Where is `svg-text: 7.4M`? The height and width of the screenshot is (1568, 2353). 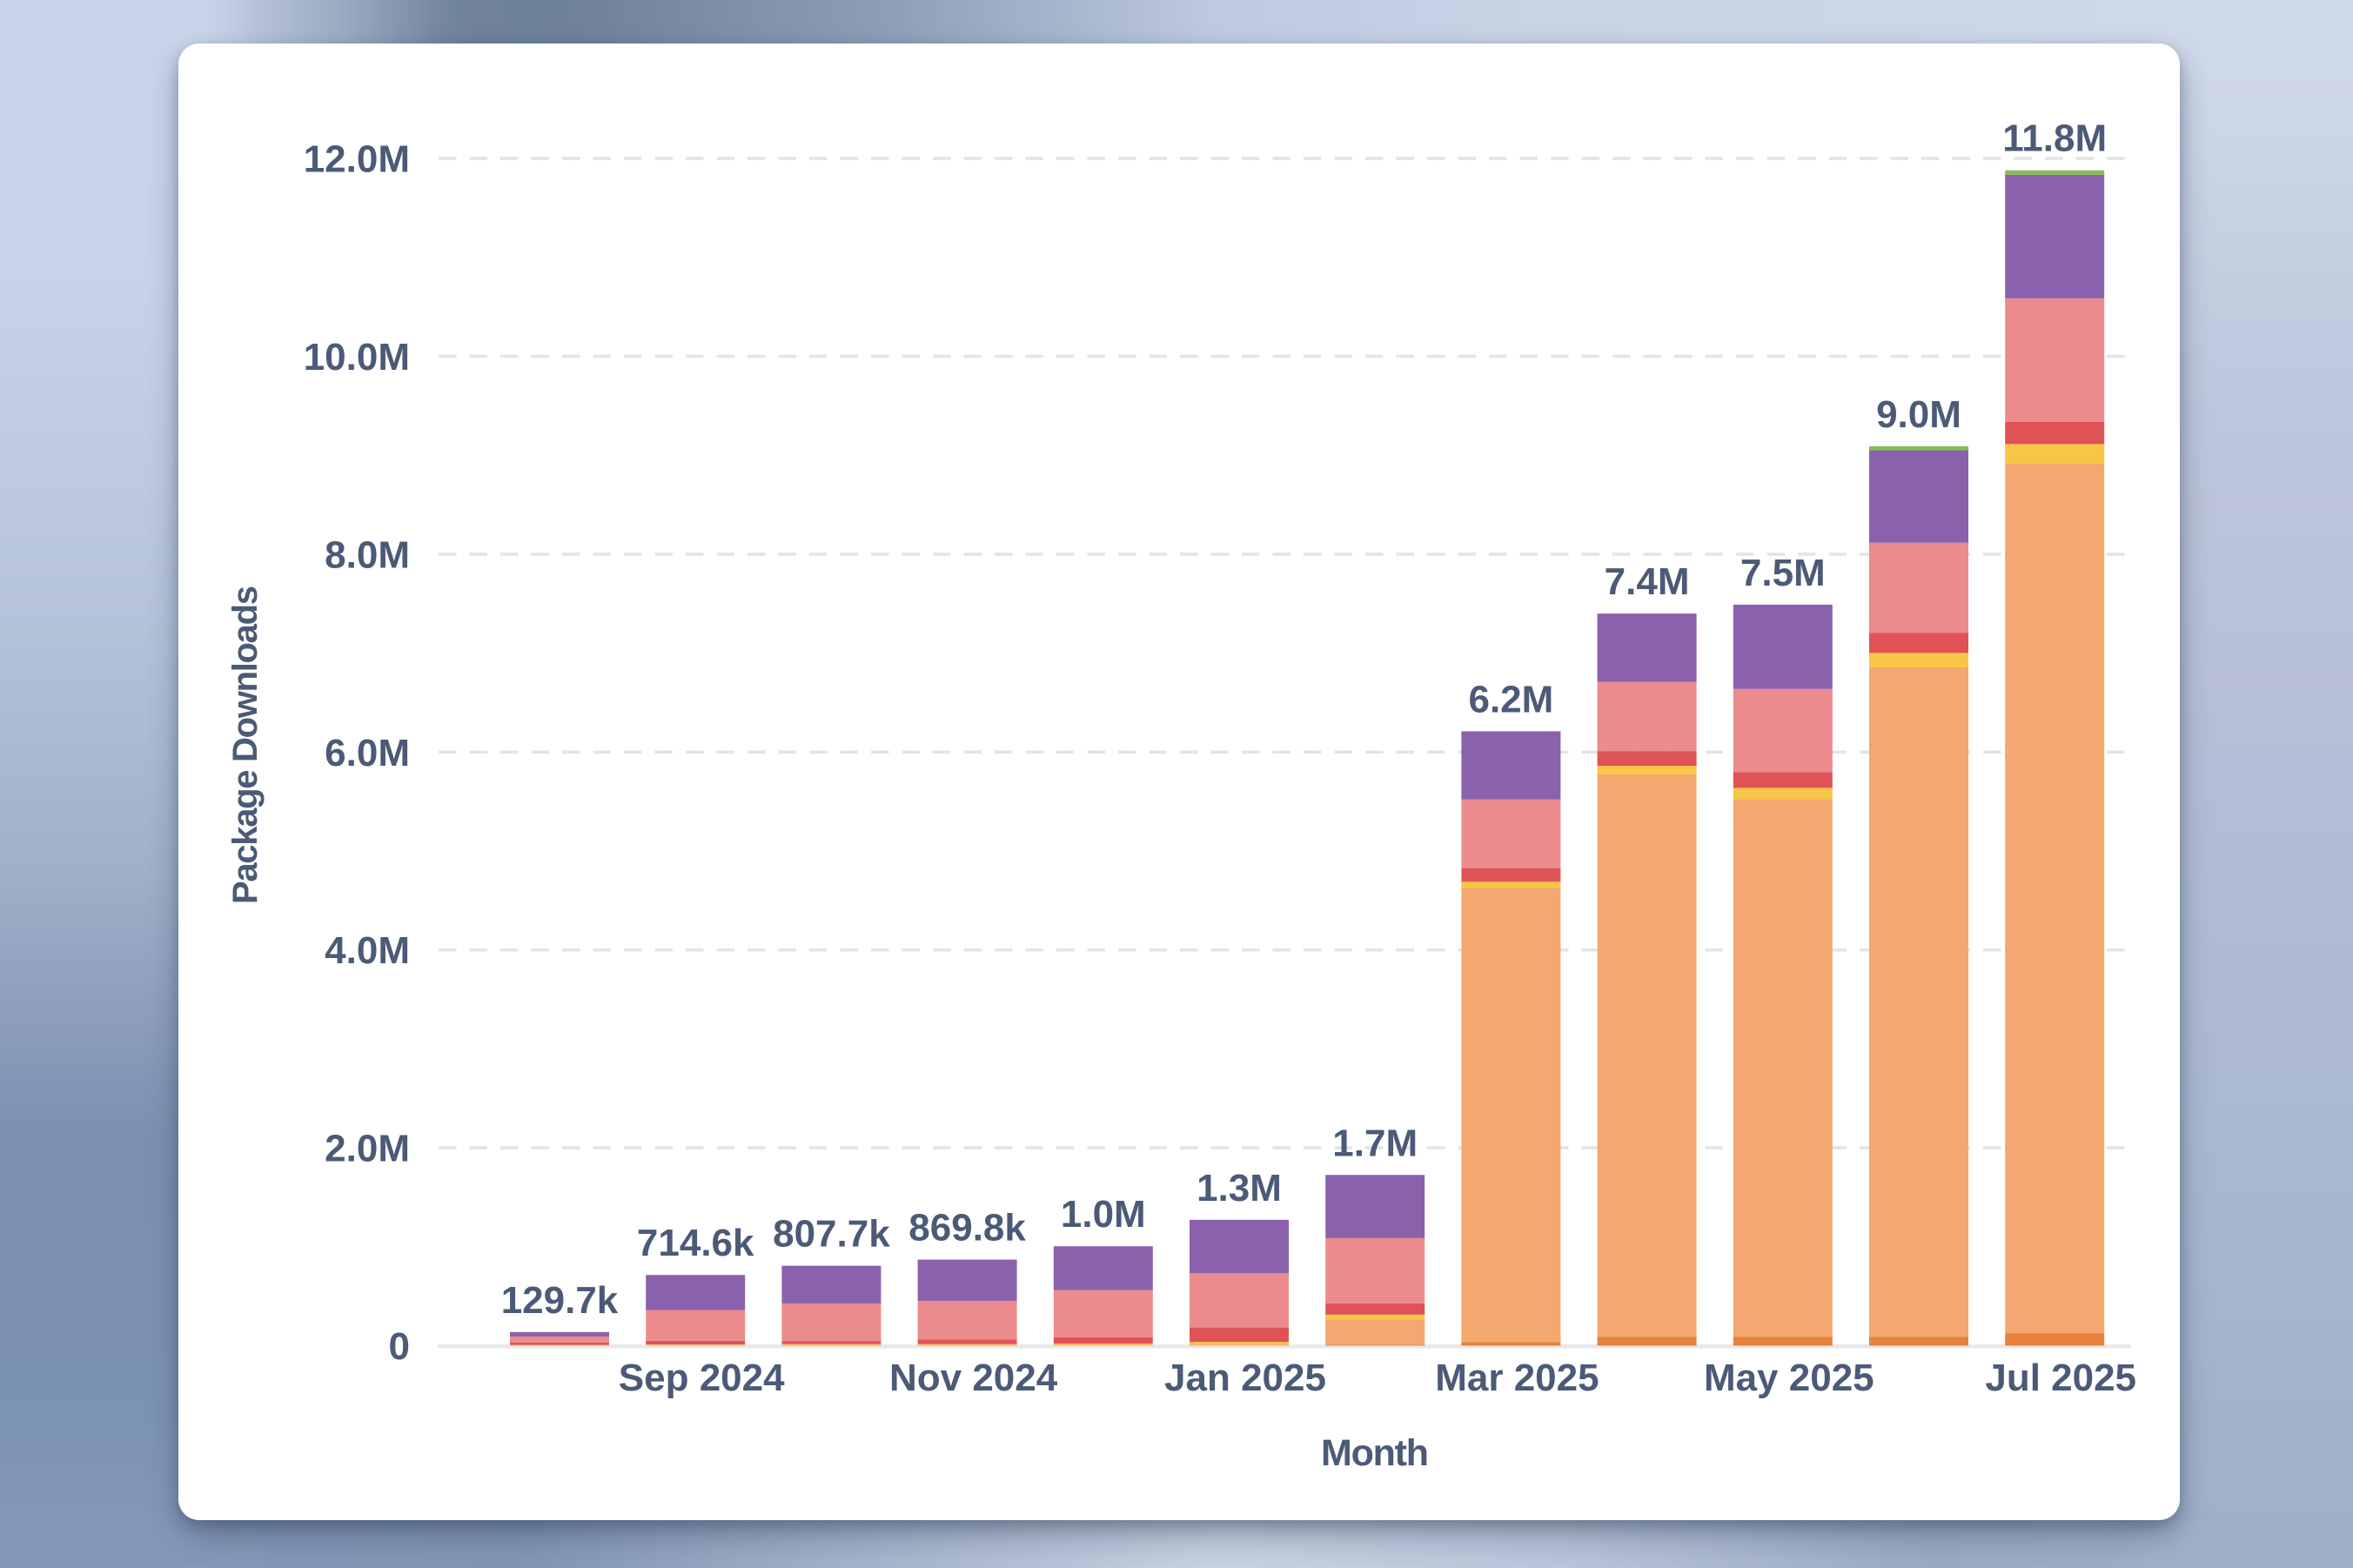
svg-text: 7.4M is located at coordinates (1647, 581).